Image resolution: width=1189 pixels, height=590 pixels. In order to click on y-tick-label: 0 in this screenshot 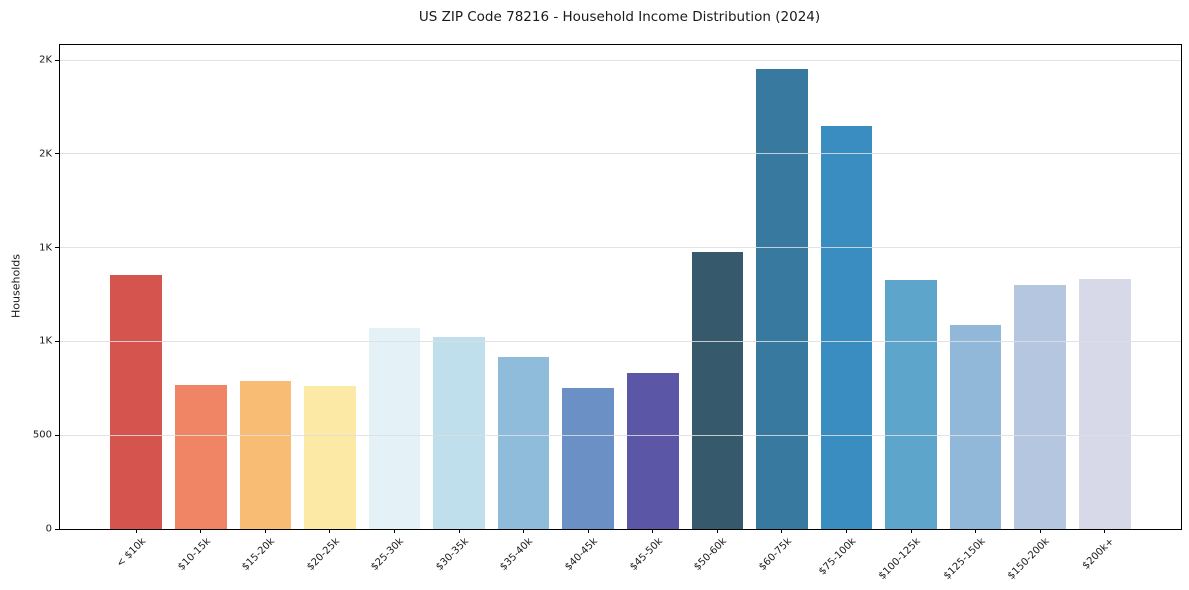, I will do `click(48, 529)`.